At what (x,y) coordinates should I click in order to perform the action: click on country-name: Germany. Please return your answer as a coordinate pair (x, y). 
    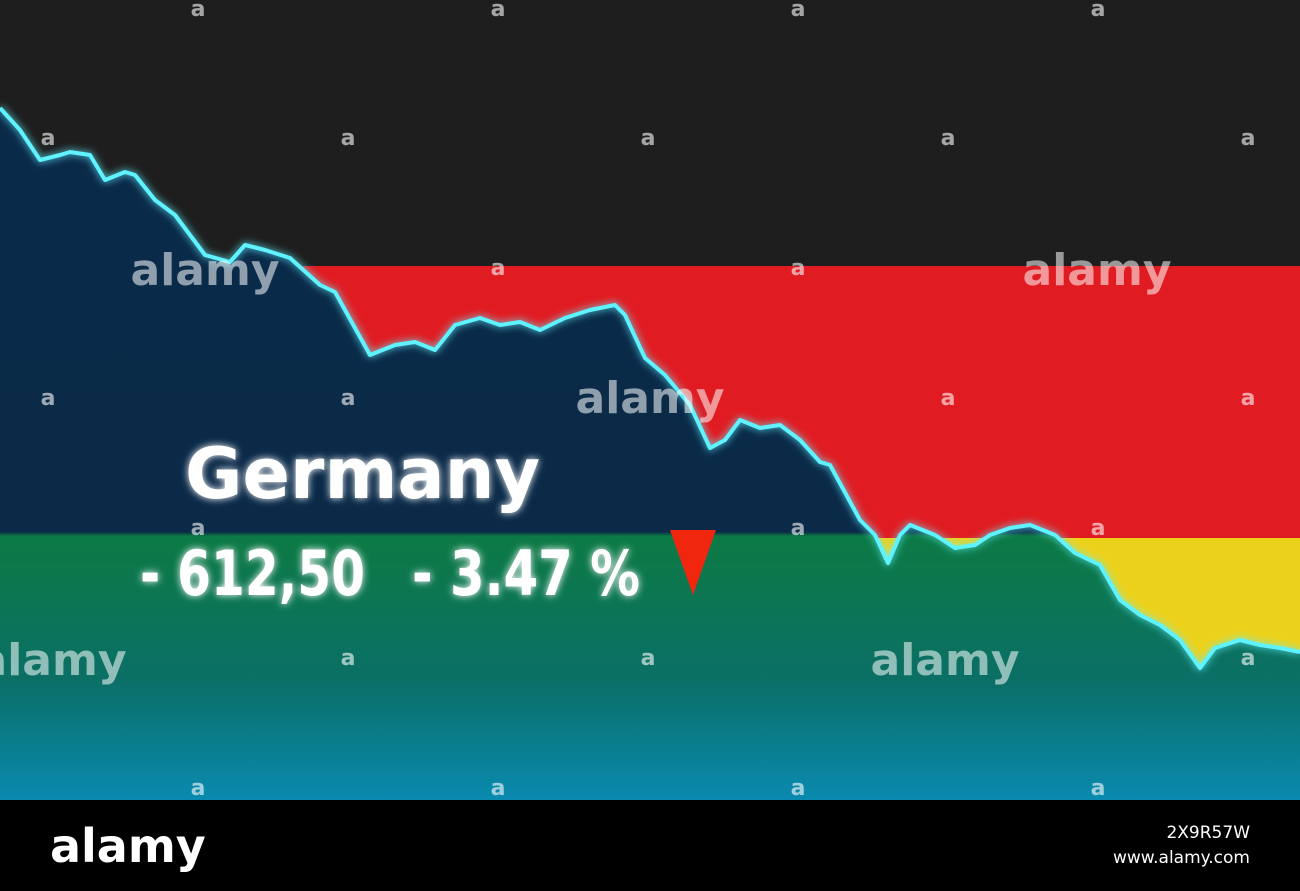
    Looking at the image, I should click on (362, 474).